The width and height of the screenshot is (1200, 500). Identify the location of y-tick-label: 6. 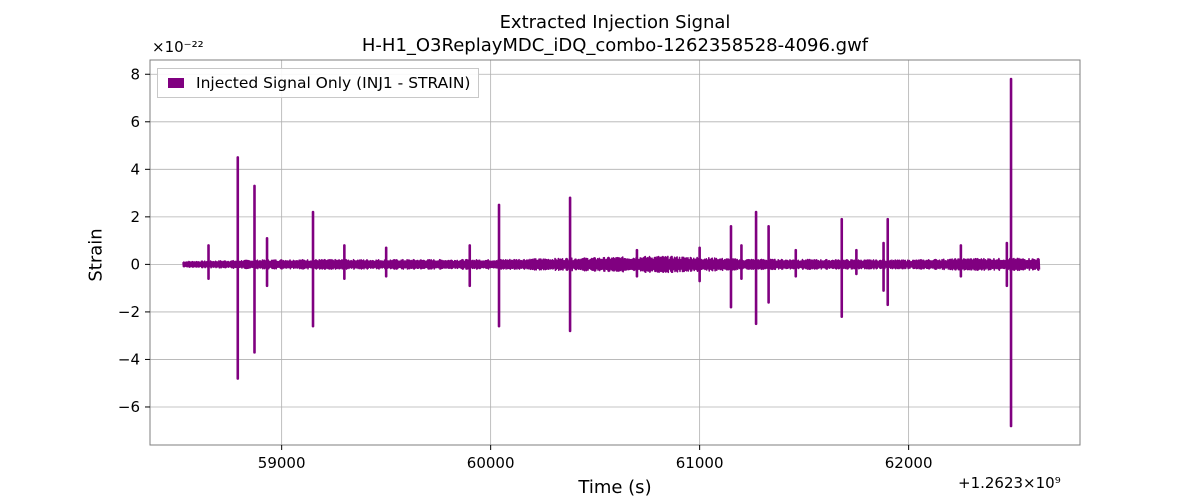
(135, 122).